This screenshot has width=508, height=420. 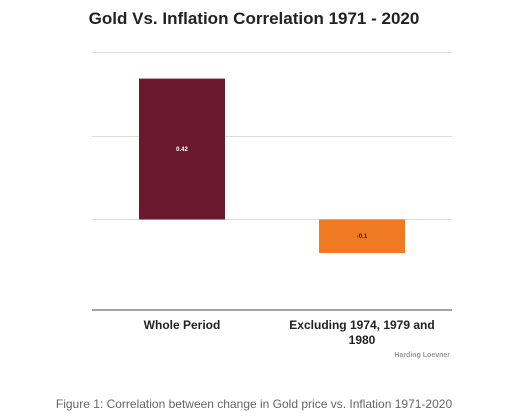 I want to click on category-label: Excluding 1974, 1979 and, so click(x=361, y=325).